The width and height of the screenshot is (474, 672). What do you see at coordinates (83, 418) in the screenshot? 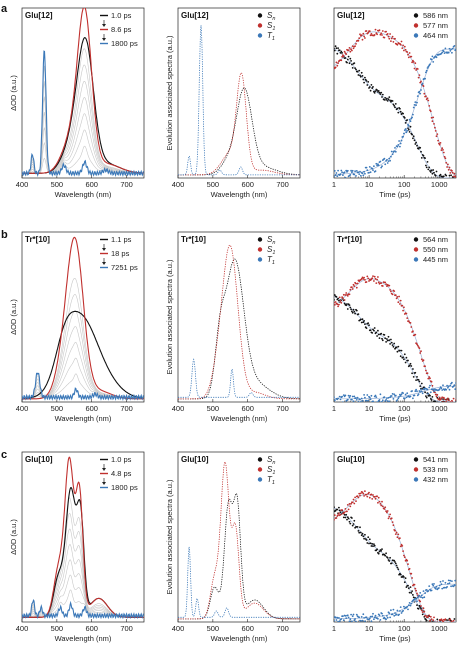
I see `x-axis-label: Wavelength (nm)` at bounding box center [83, 418].